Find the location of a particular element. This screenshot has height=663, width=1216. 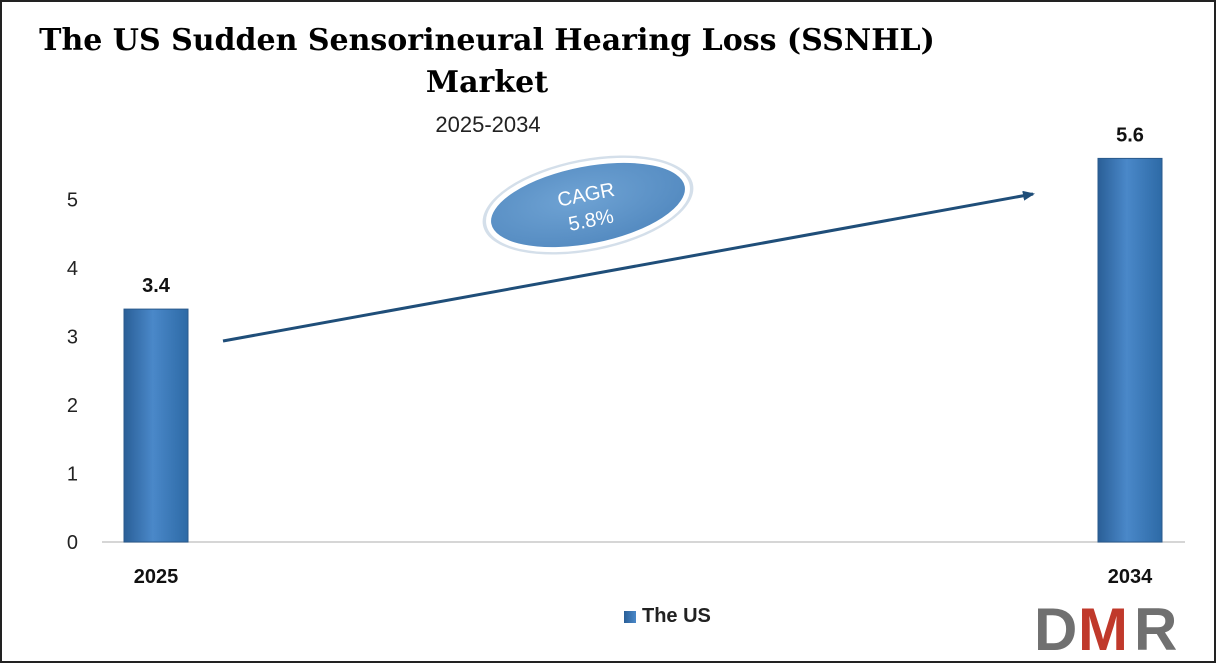

svg-text: D is located at coordinates (1055, 627).